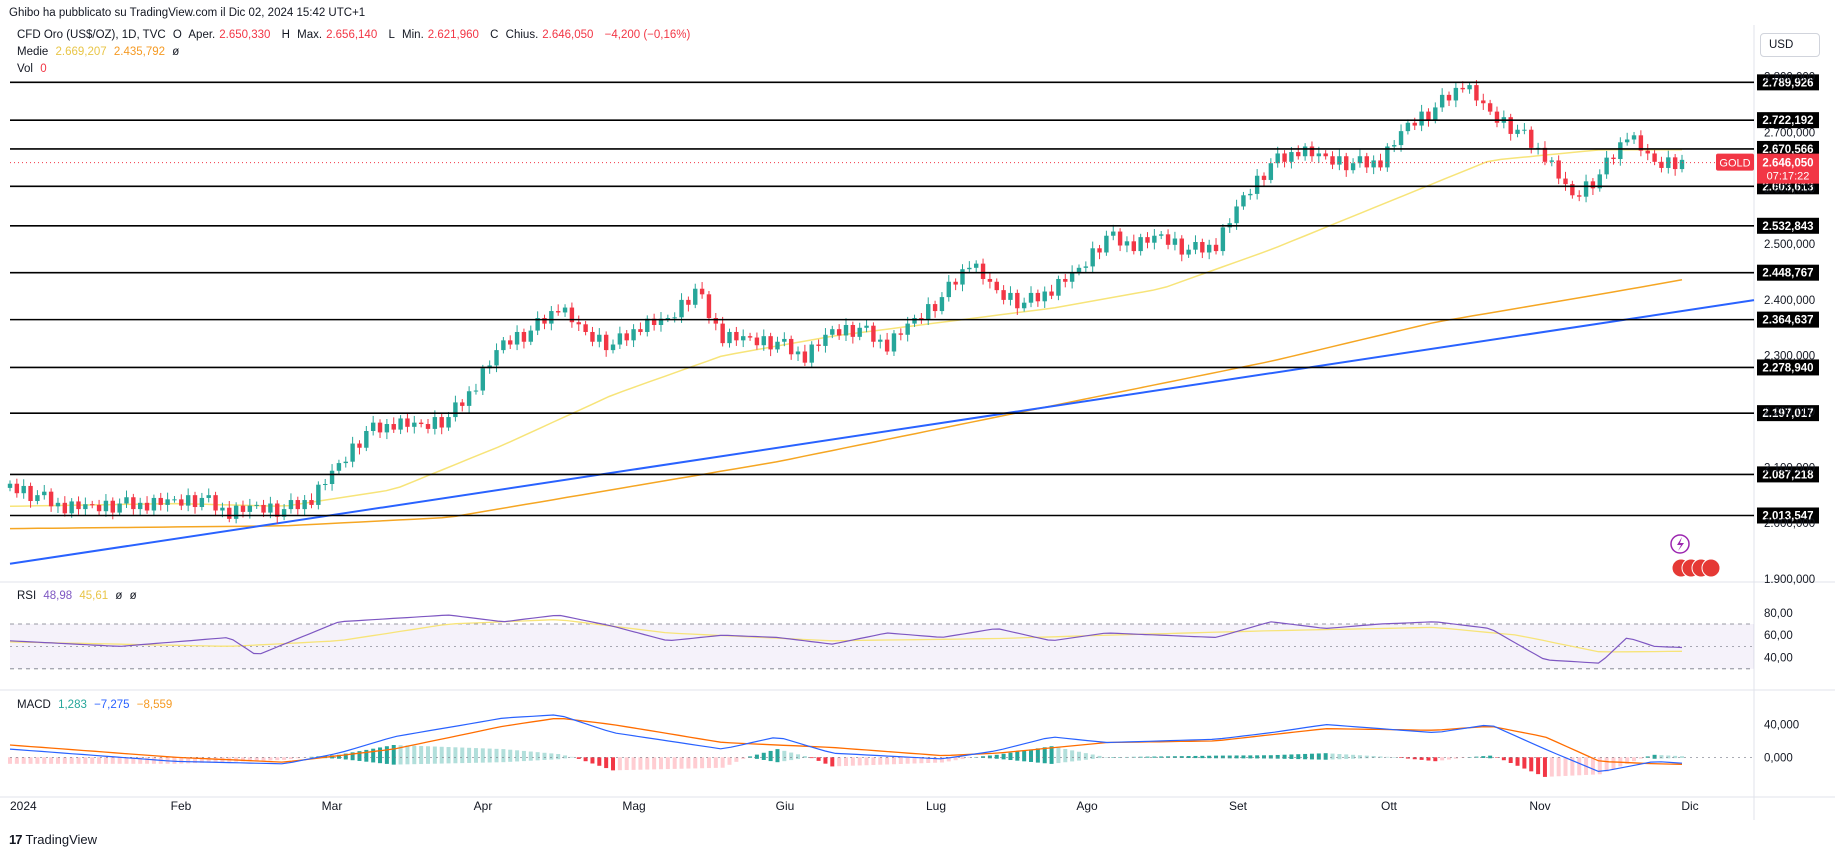 This screenshot has height=857, width=1835. I want to click on price-tick-label: 2.300,000, so click(1789, 357).